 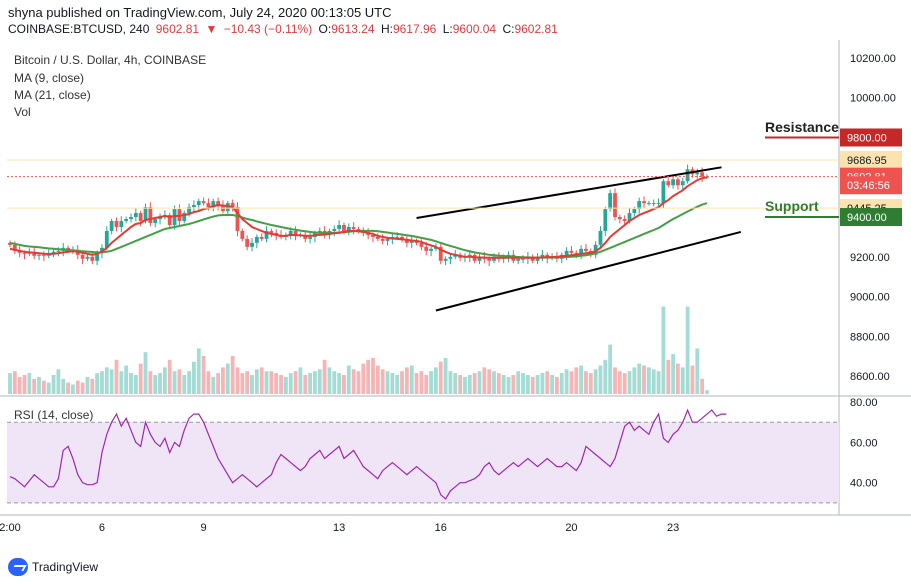 What do you see at coordinates (386, 29) in the screenshot?
I see `high-label: H:` at bounding box center [386, 29].